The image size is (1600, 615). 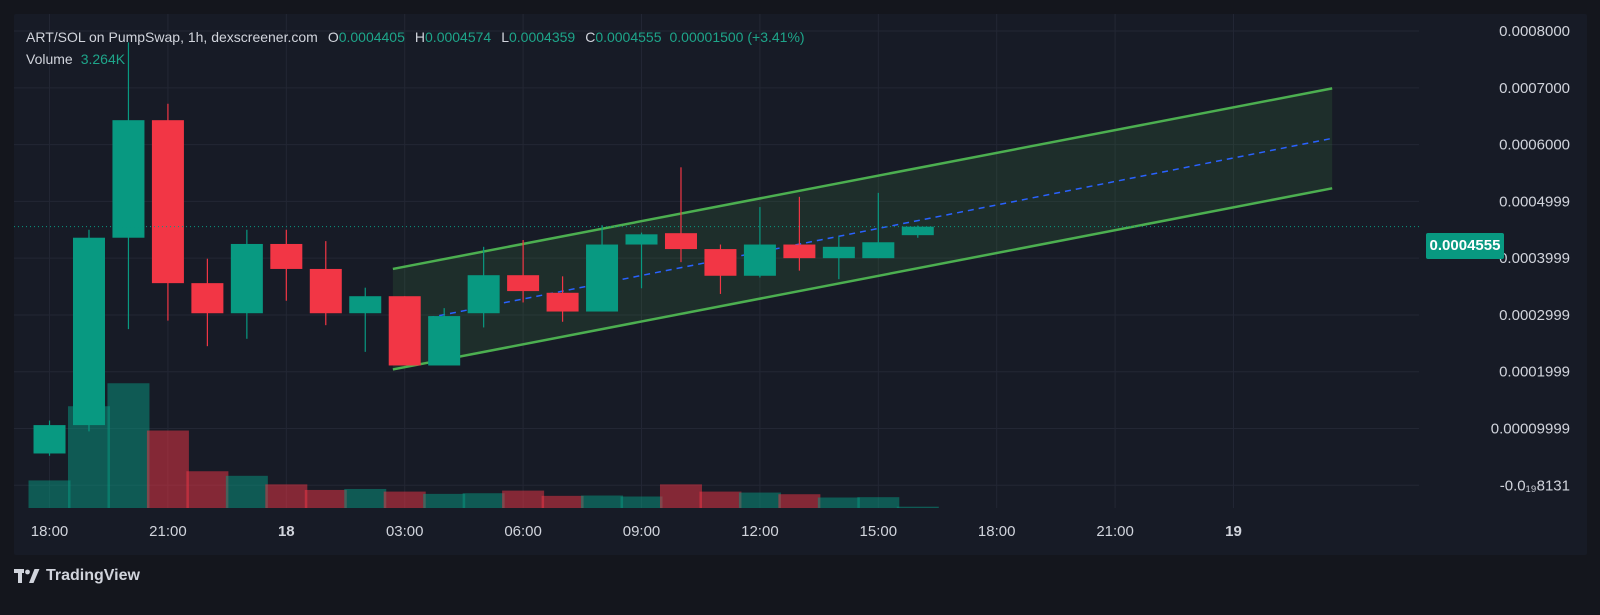 What do you see at coordinates (77, 576) in the screenshot?
I see `tradingview-brand: TradingView` at bounding box center [77, 576].